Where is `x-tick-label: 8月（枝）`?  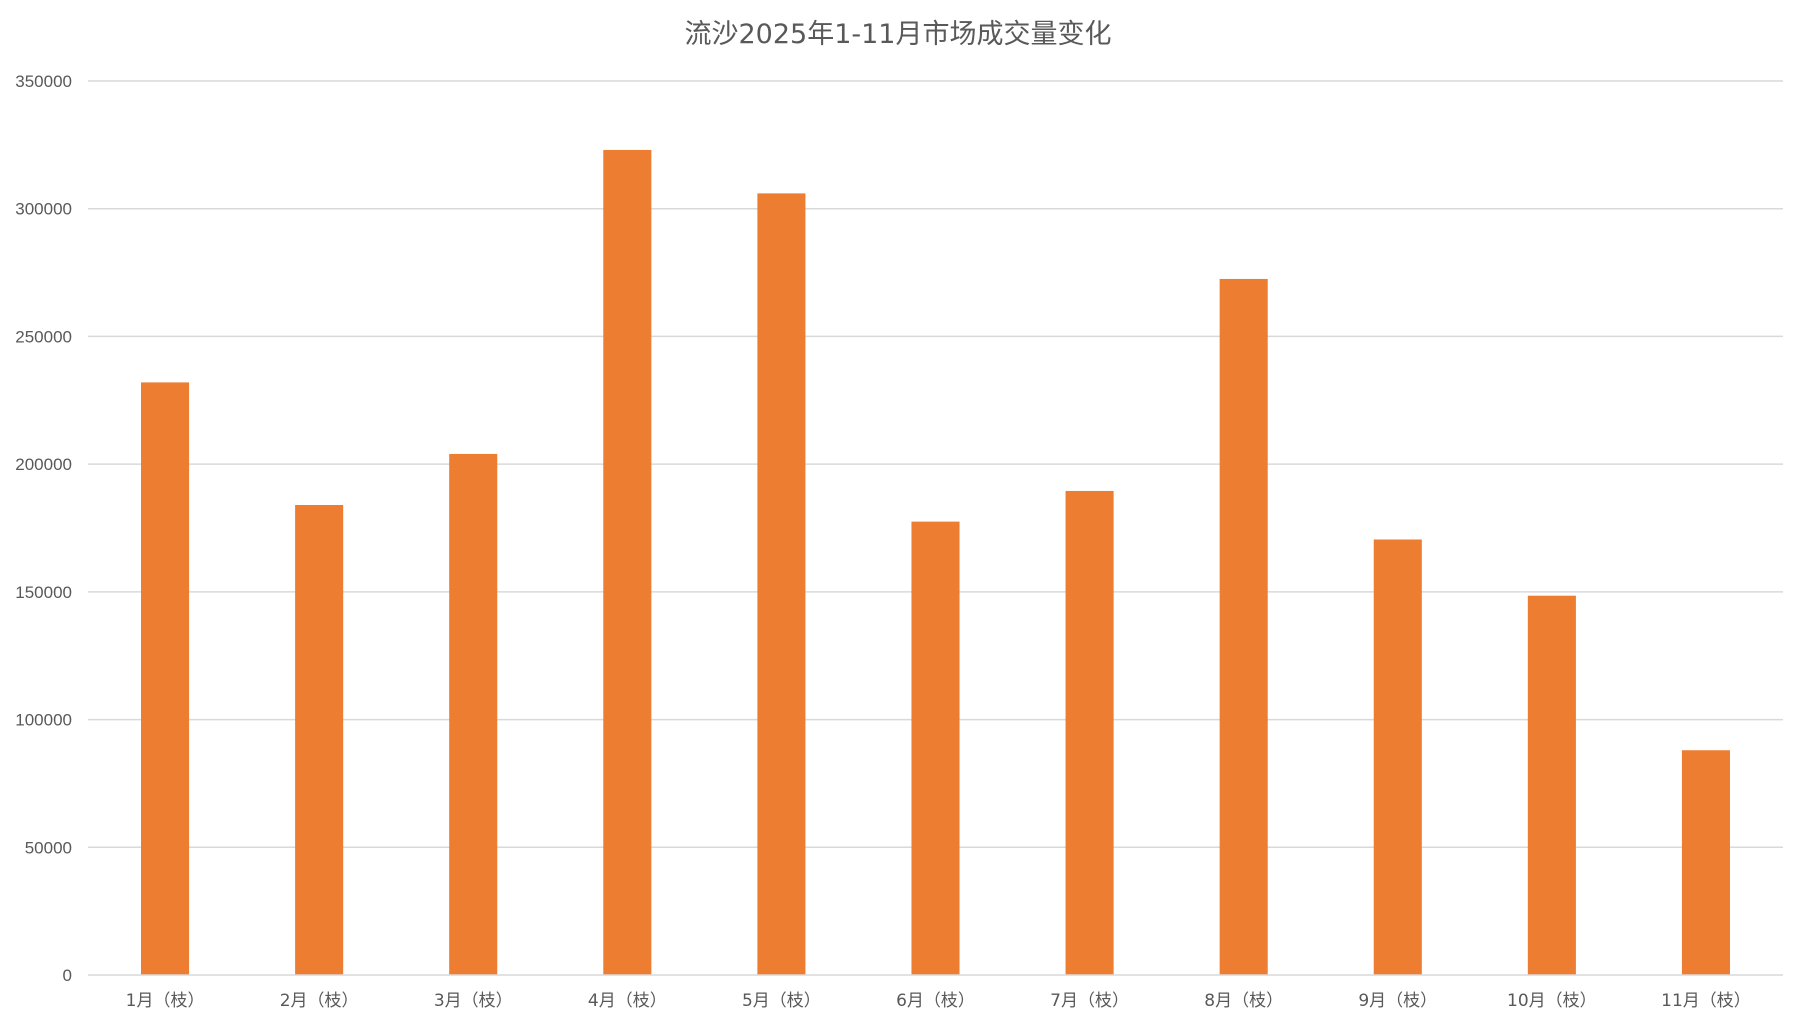
x-tick-label: 8月（枝） is located at coordinates (1243, 1001).